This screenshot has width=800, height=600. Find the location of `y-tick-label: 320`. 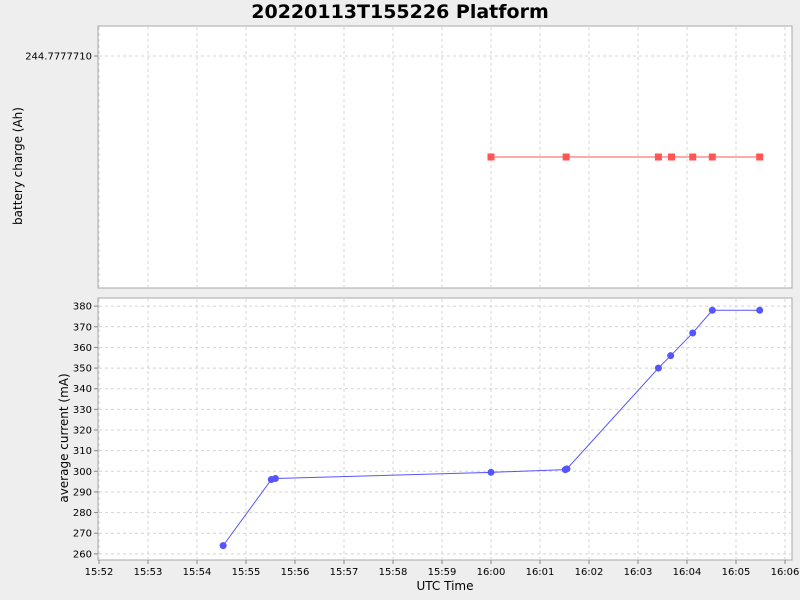

y-tick-label: 320 is located at coordinates (82, 431).